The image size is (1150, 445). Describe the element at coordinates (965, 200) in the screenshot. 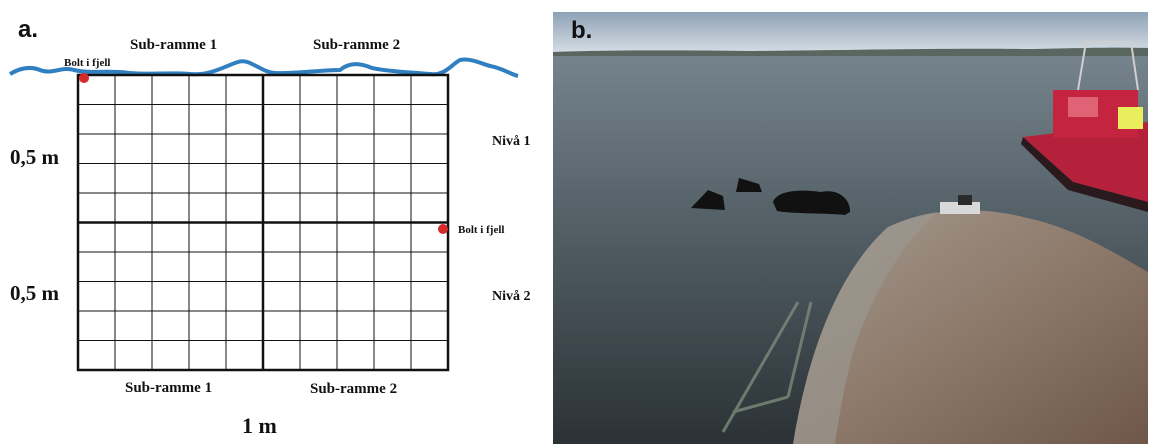

I see `logger-case` at that location.